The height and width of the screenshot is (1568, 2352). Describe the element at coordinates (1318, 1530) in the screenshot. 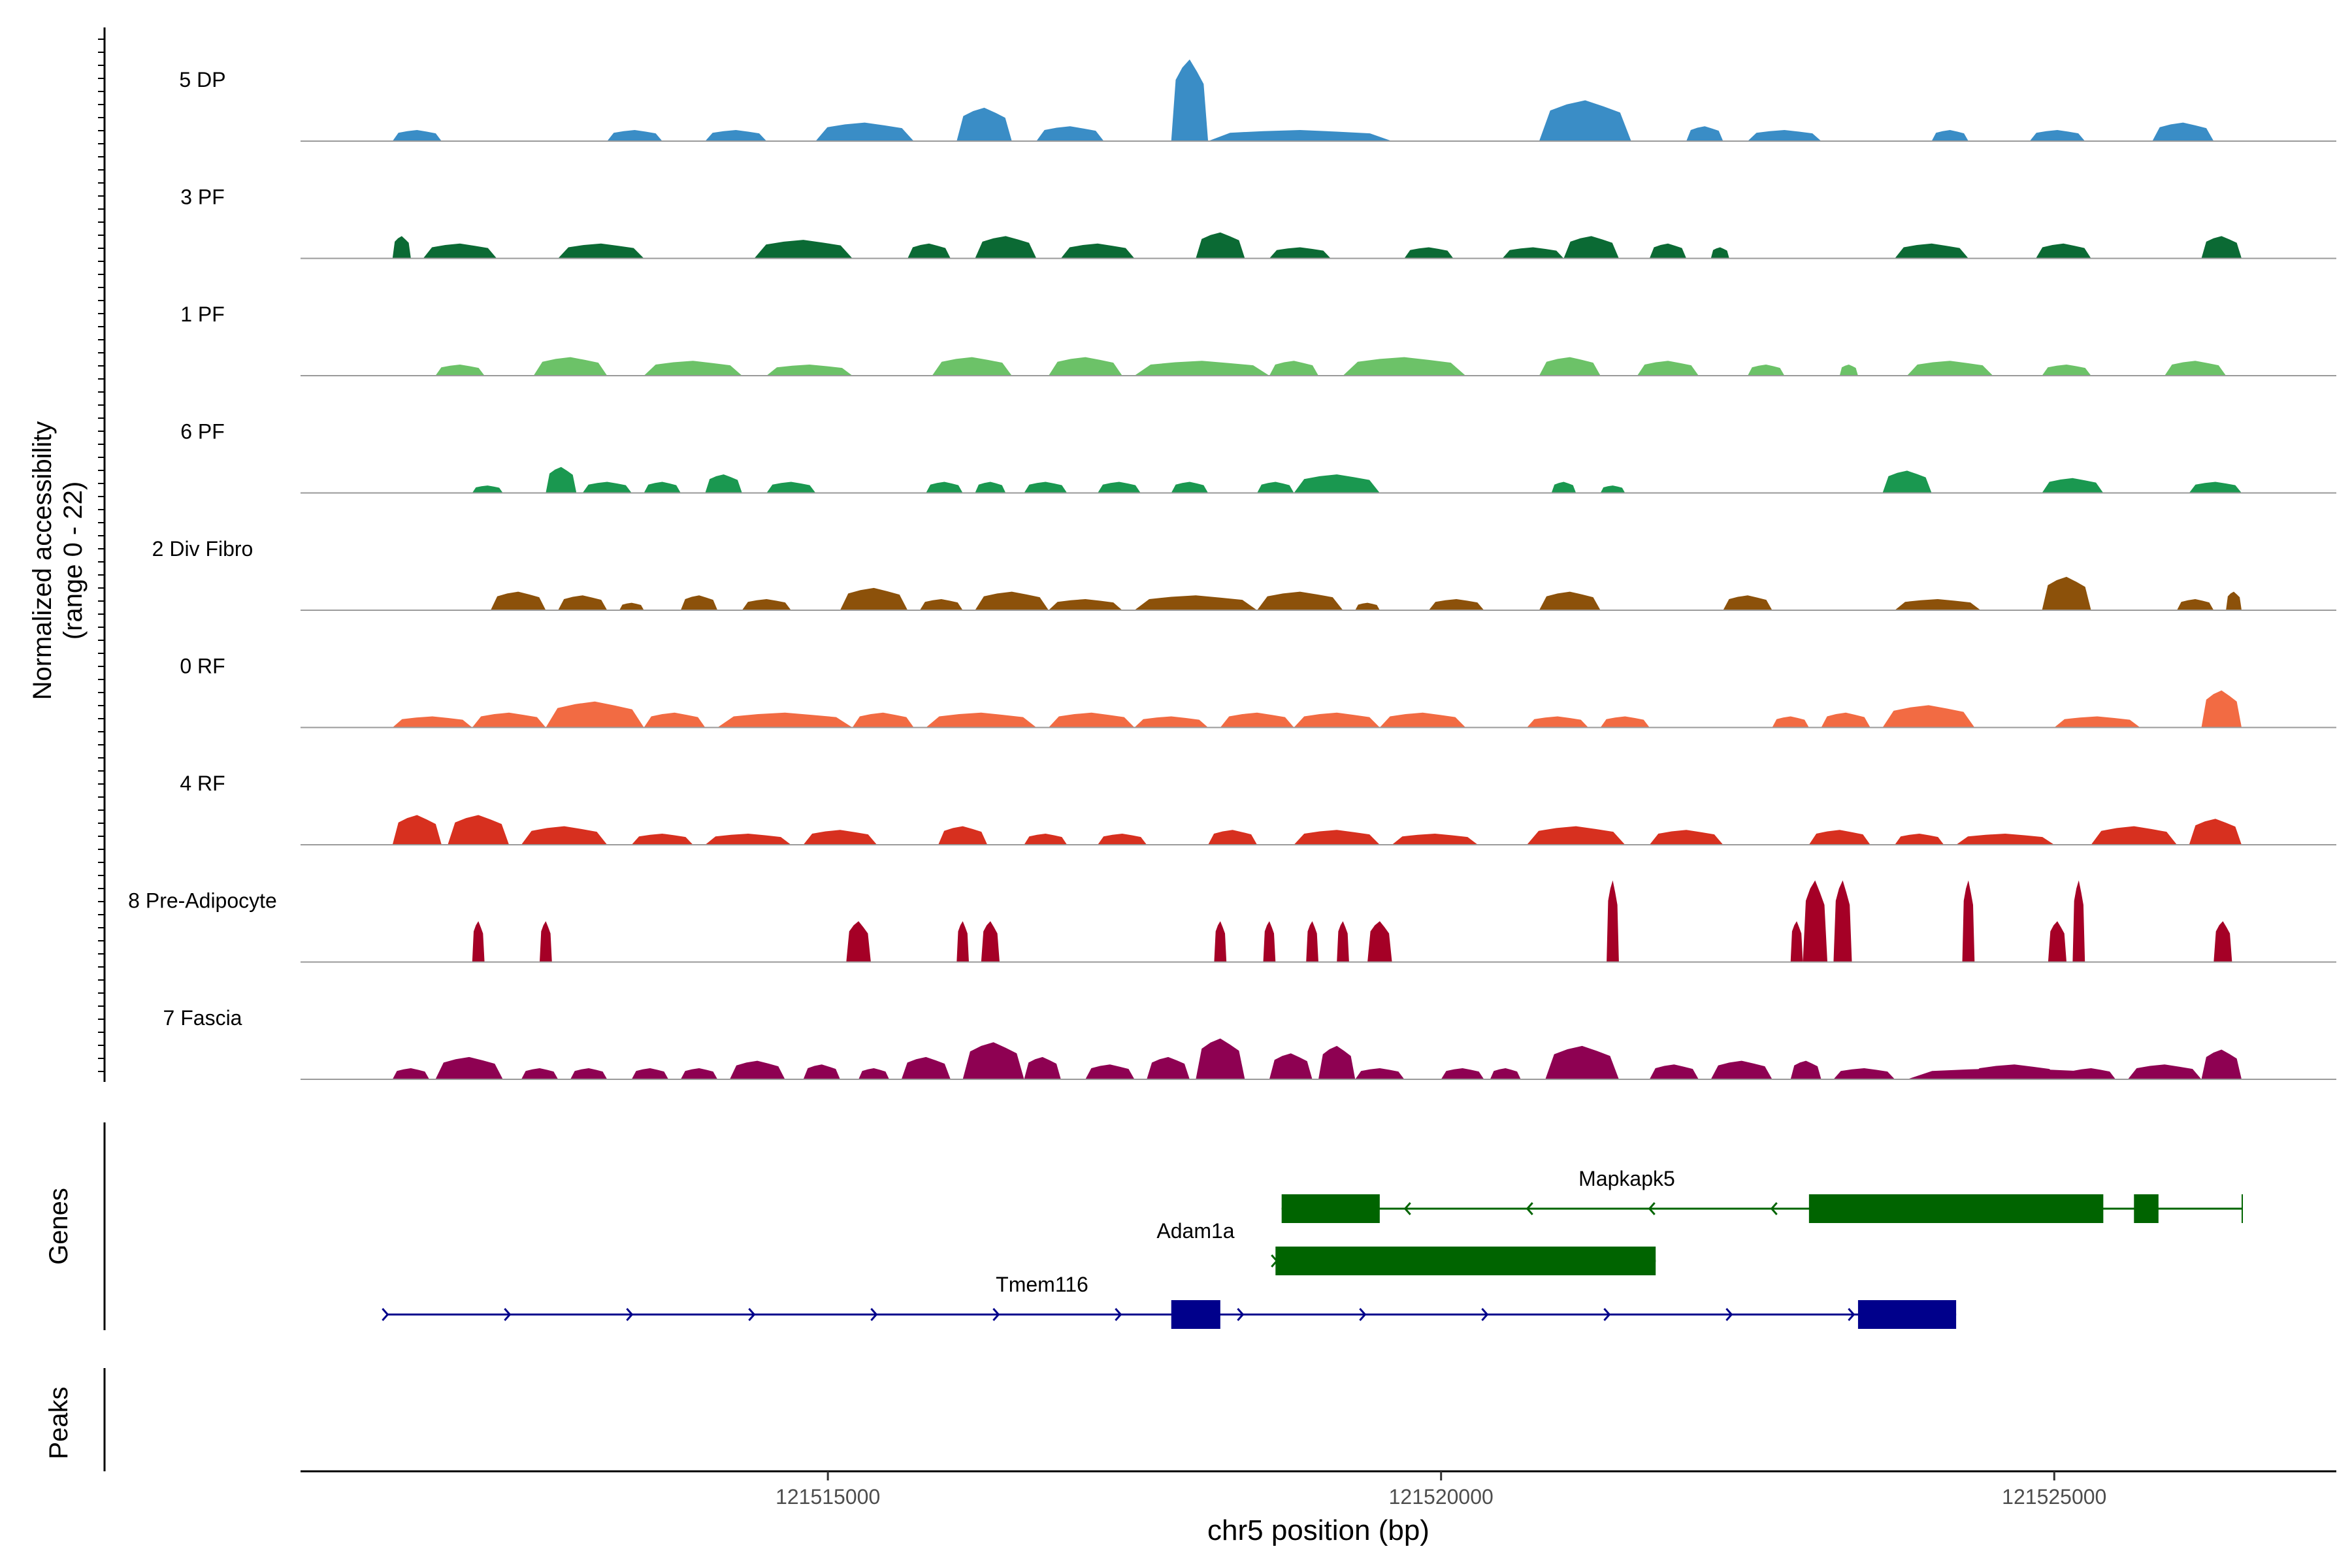

I see `x-axis-label: chr5 position (bp)` at that location.